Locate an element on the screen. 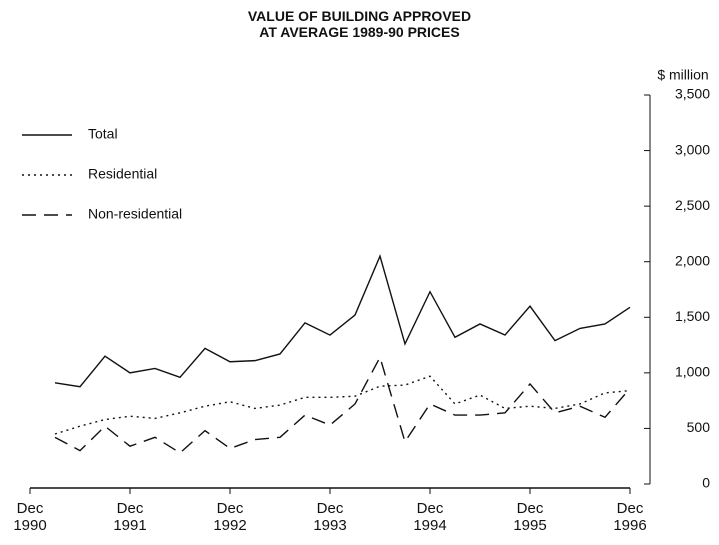 The width and height of the screenshot is (719, 545). y-tick-label: 2,500 is located at coordinates (692, 205).